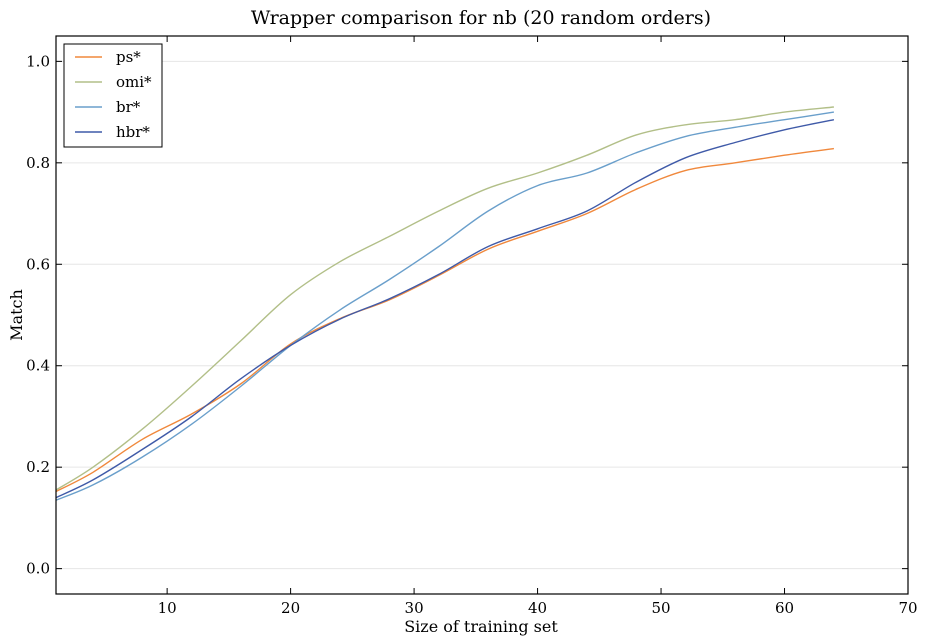  What do you see at coordinates (907, 608) in the screenshot?
I see `x-tick-label-6: 70` at bounding box center [907, 608].